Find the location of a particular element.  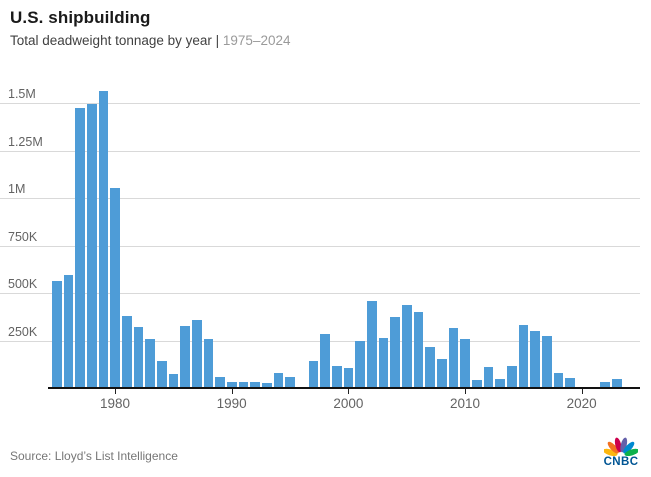

bar-1997 is located at coordinates (313, 373).